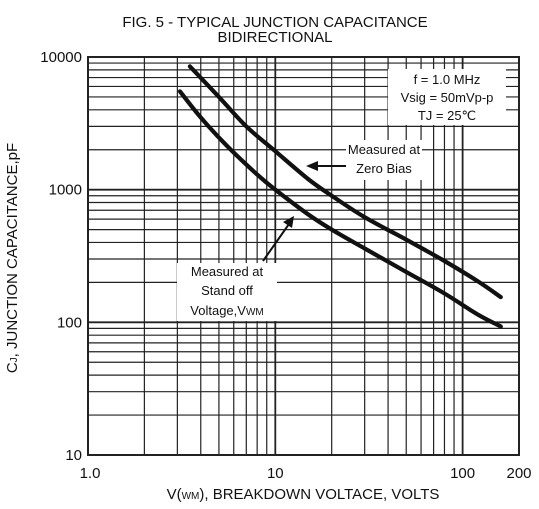  I want to click on annotation-zero-bias-box, so click(384, 160).